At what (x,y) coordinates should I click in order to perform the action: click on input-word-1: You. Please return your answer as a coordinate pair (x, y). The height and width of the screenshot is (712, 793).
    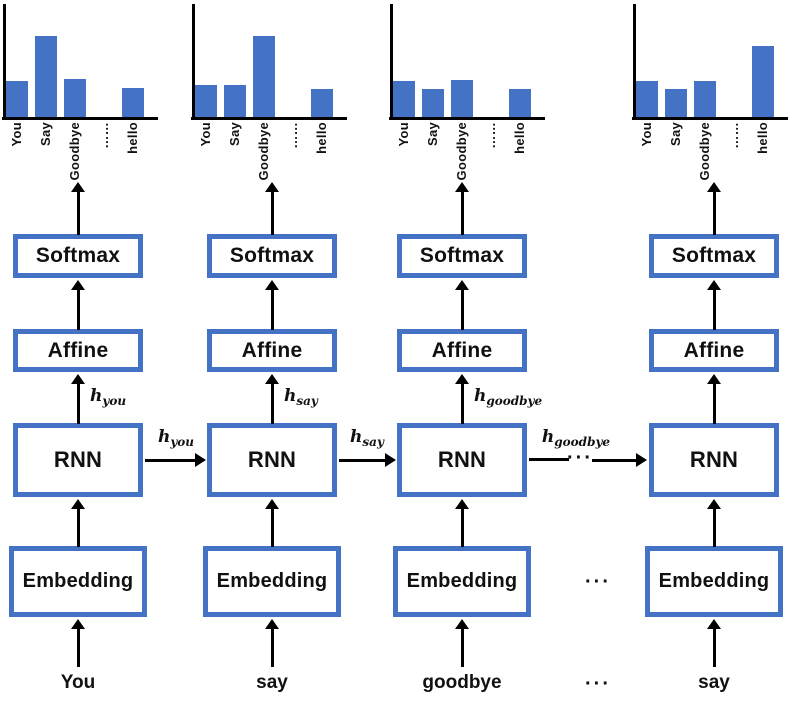
    Looking at the image, I should click on (78, 682).